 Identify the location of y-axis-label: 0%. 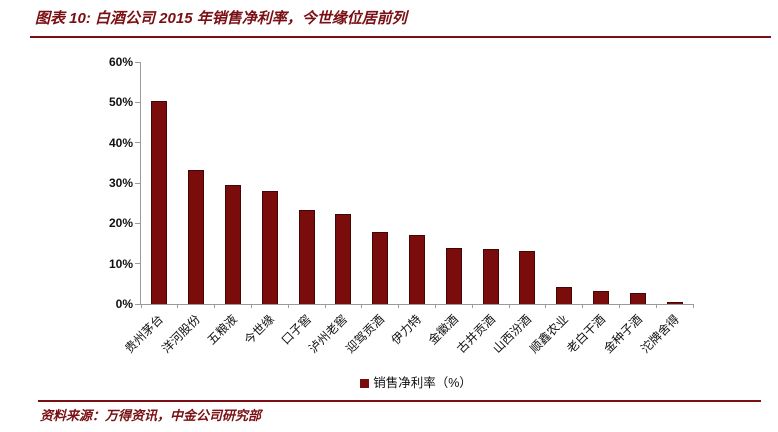
(124, 304).